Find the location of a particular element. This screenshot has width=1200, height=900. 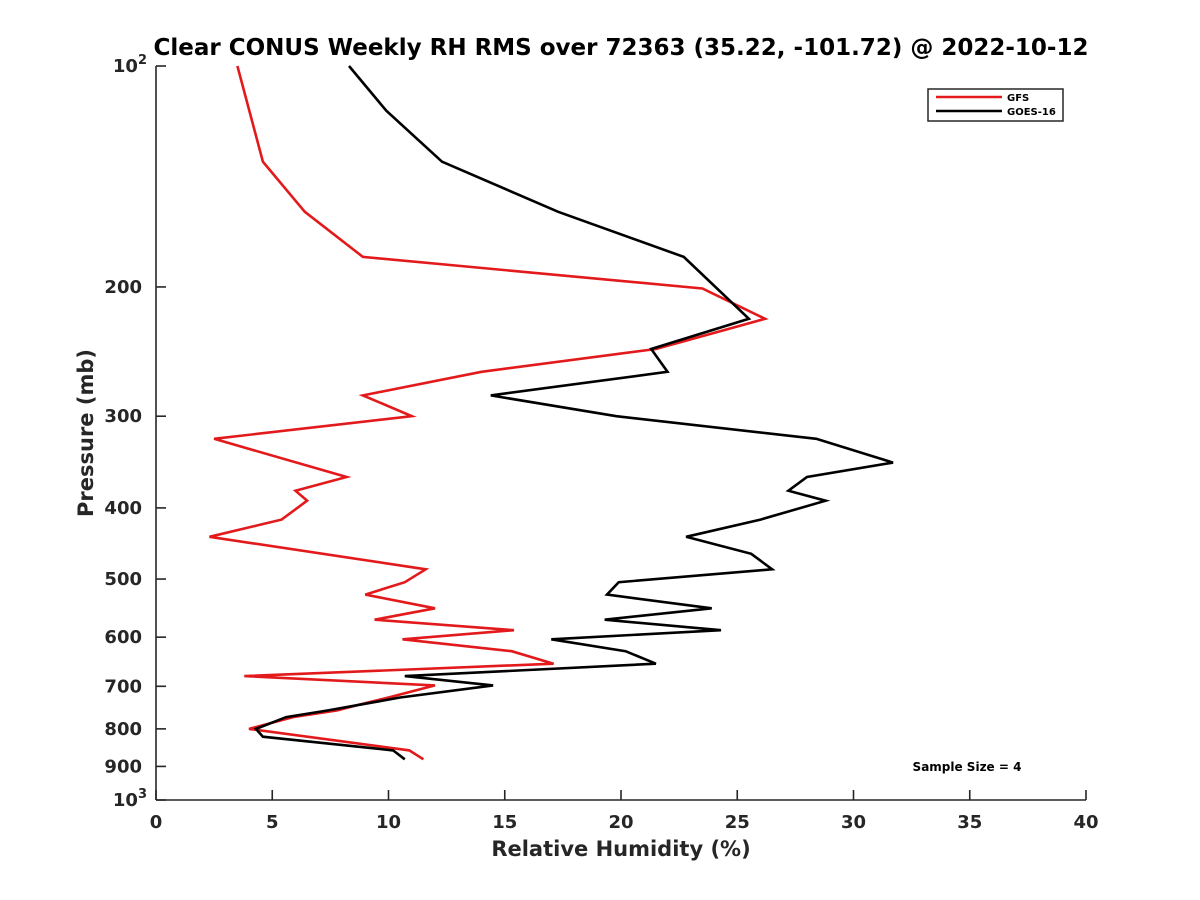

x-tick-label: 35 is located at coordinates (969, 822).